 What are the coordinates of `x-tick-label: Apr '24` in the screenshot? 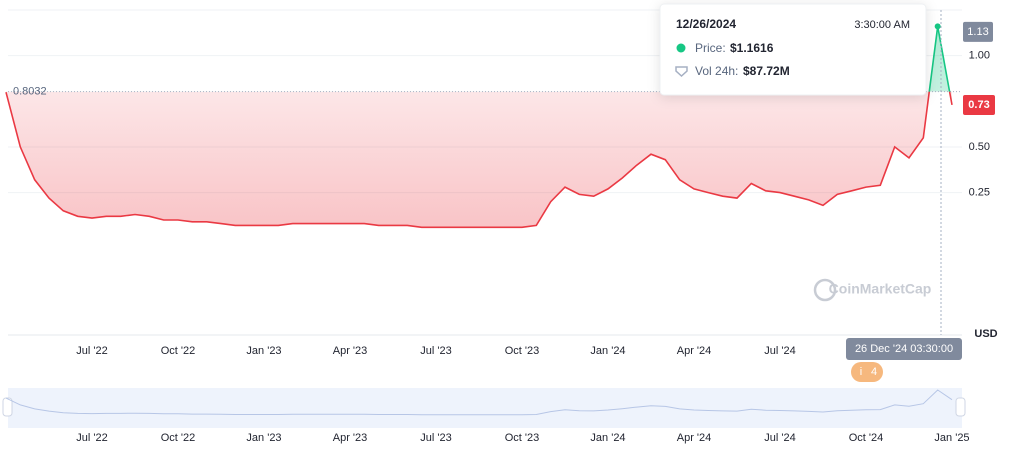 It's located at (694, 351).